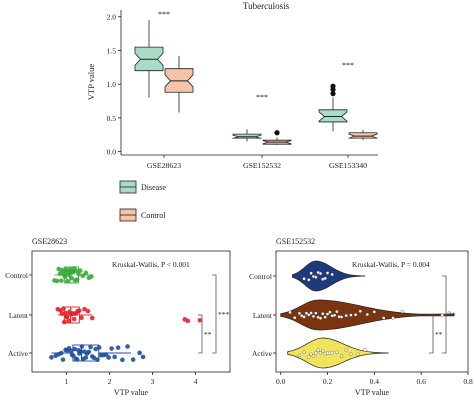 This screenshot has height=403, width=474. What do you see at coordinates (112, 84) in the screenshot?
I see `panel-a-y-tick-label: 1.0` at bounding box center [112, 84].